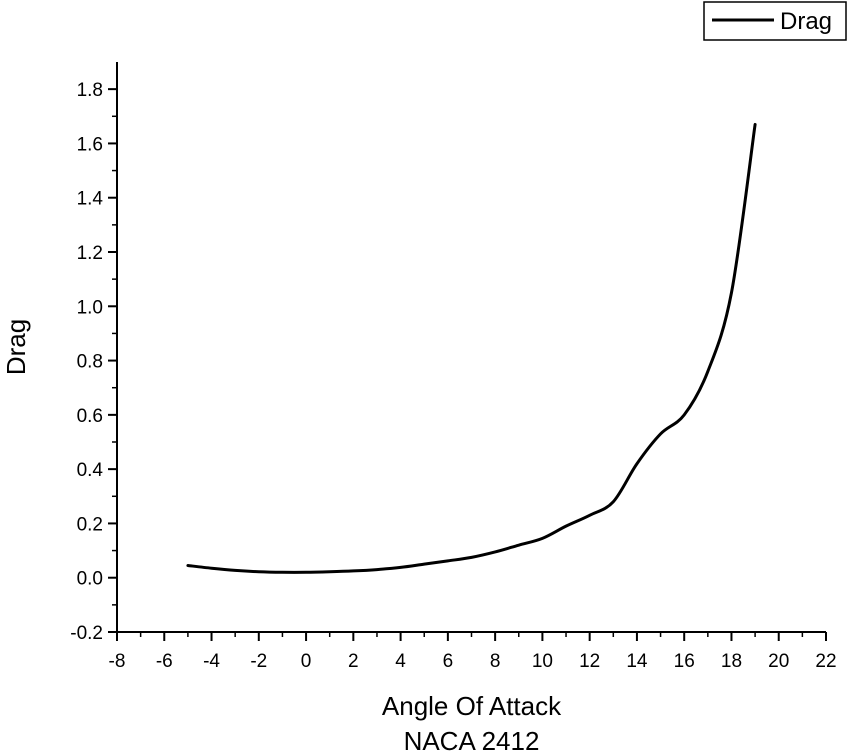 The image size is (850, 755). What do you see at coordinates (472, 740) in the screenshot?
I see `chart-title: NACA 2412` at bounding box center [472, 740].